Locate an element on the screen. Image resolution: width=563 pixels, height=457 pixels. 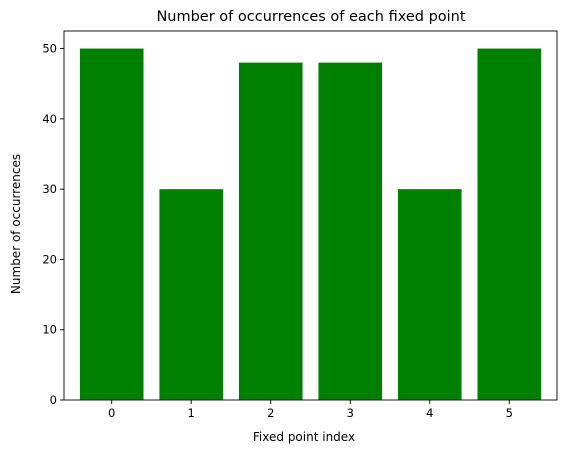
x-tick-label-5: 5 is located at coordinates (509, 413).